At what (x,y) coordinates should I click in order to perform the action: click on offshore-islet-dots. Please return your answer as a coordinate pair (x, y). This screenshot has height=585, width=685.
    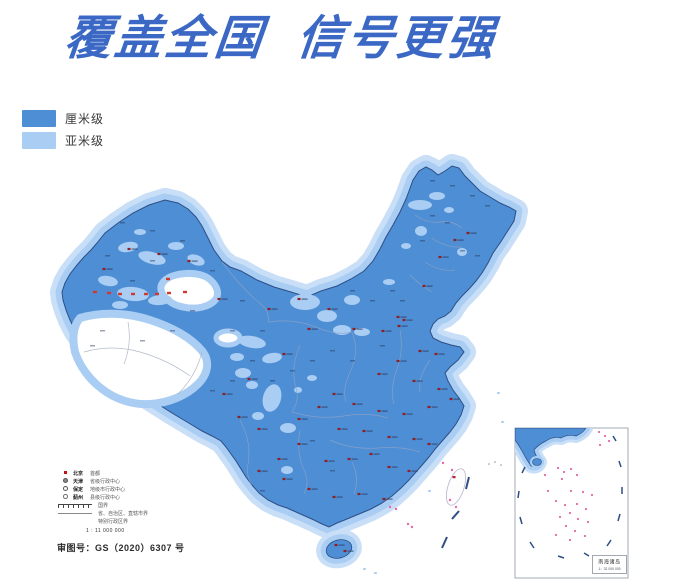
    Looking at the image, I should click on (495, 463).